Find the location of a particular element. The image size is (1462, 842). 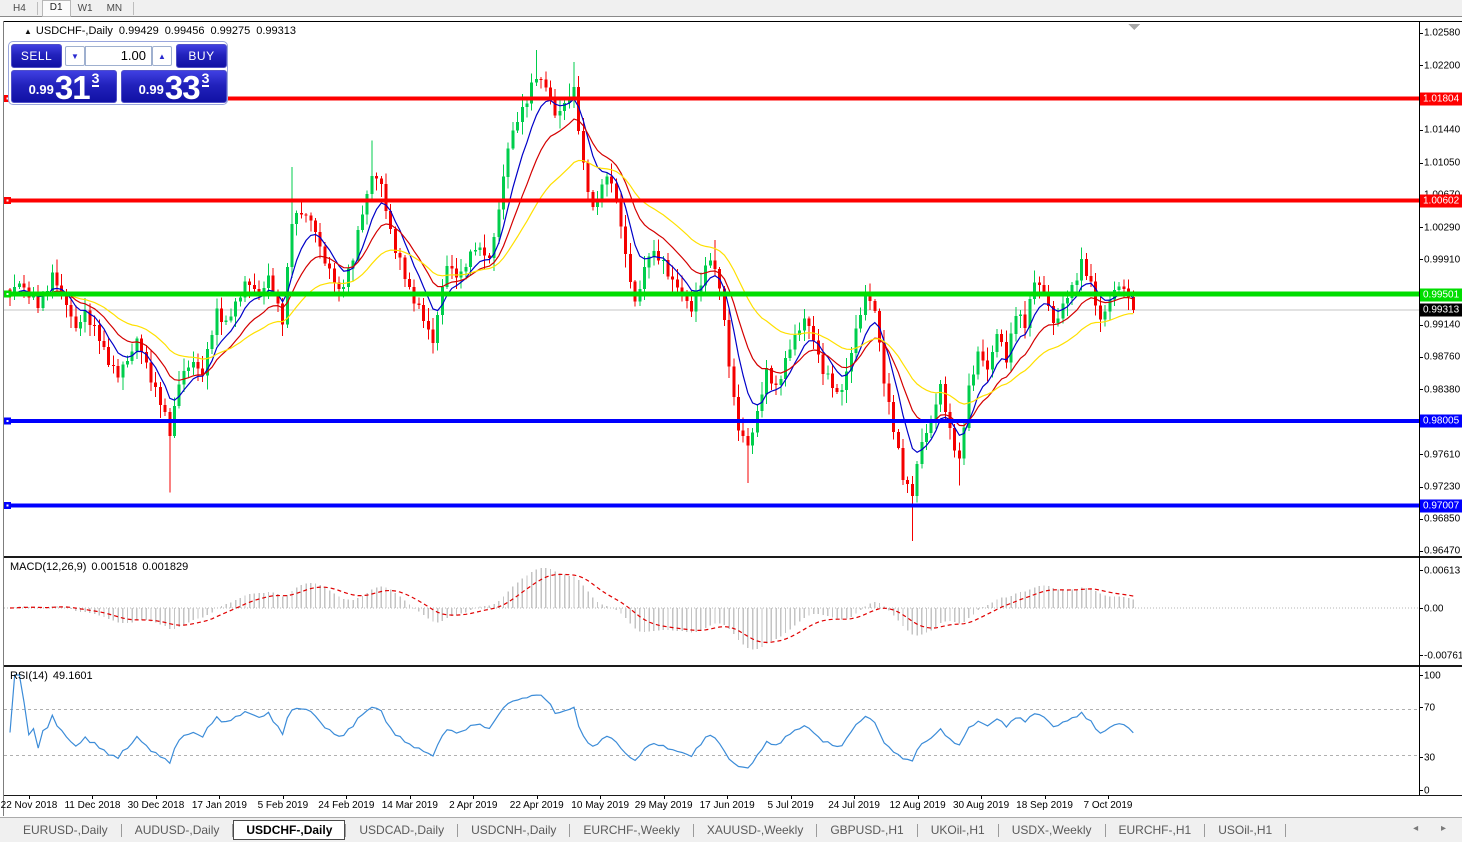

buy-price-prefix: 0.99 is located at coordinates (151, 89).